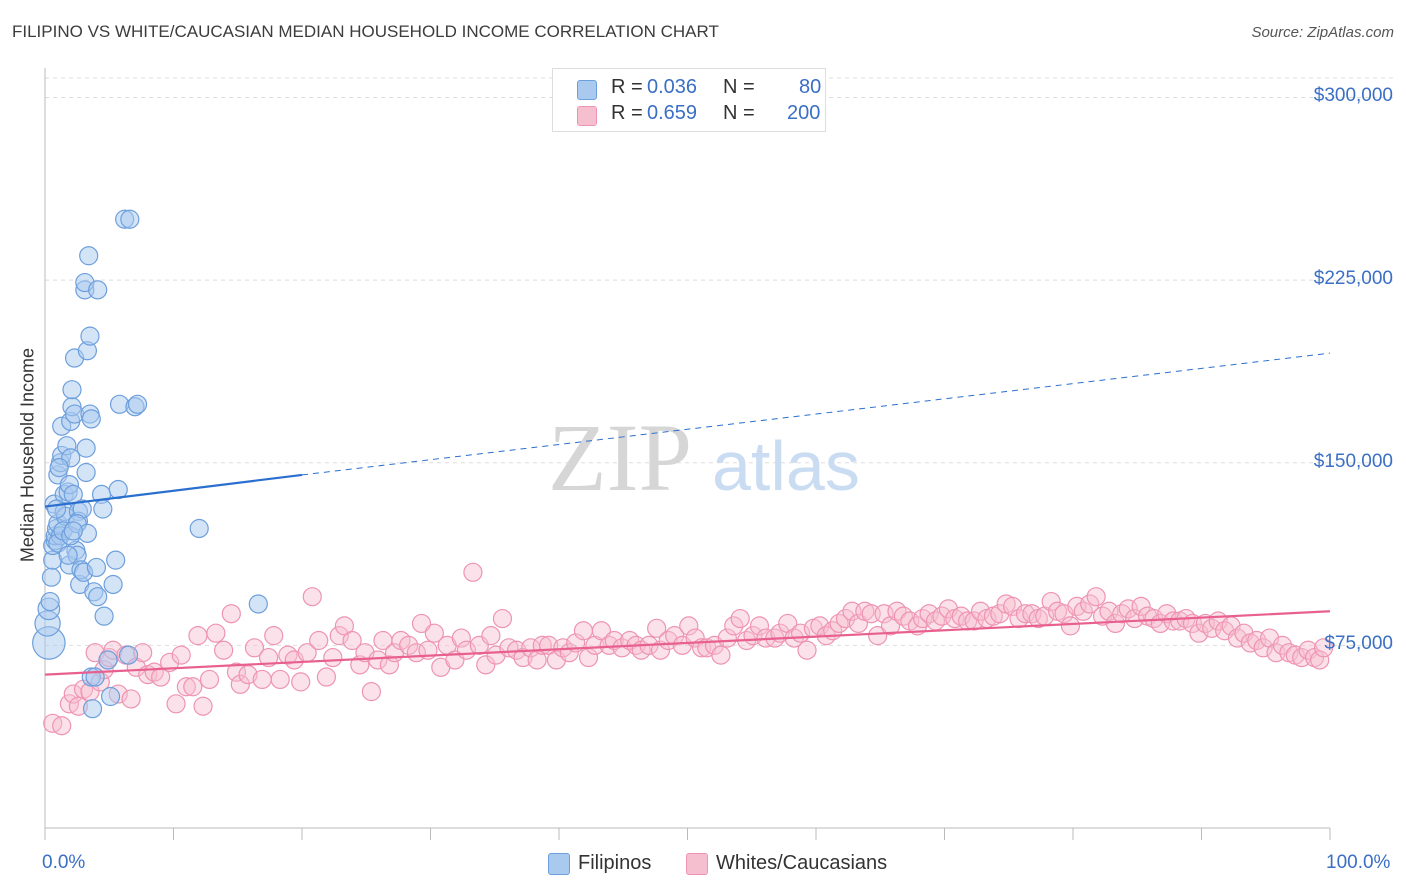 Image resolution: width=1406 pixels, height=892 pixels. Describe the element at coordinates (802, 863) in the screenshot. I see `legend-label: Whites/Caucasians` at that location.